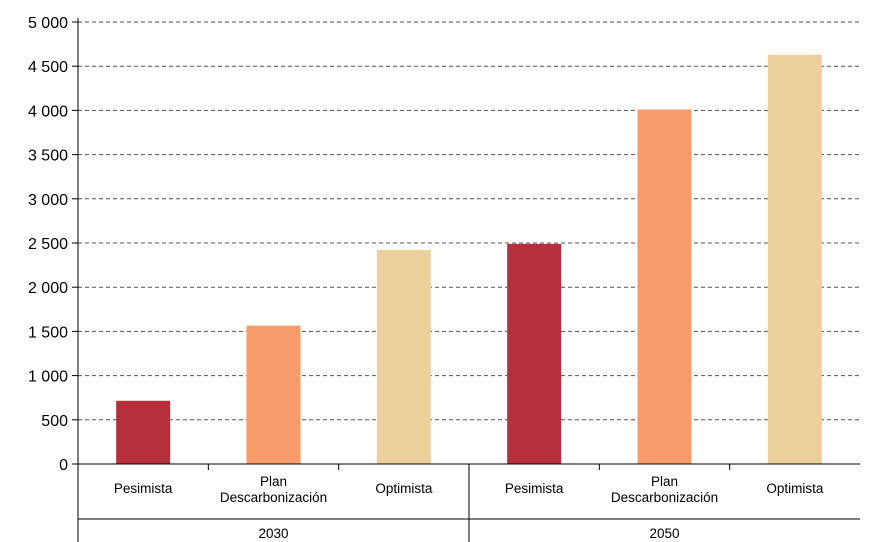 This screenshot has height=542, width=873. What do you see at coordinates (48, 156) in the screenshot?
I see `y-tick-label: 3 500` at bounding box center [48, 156].